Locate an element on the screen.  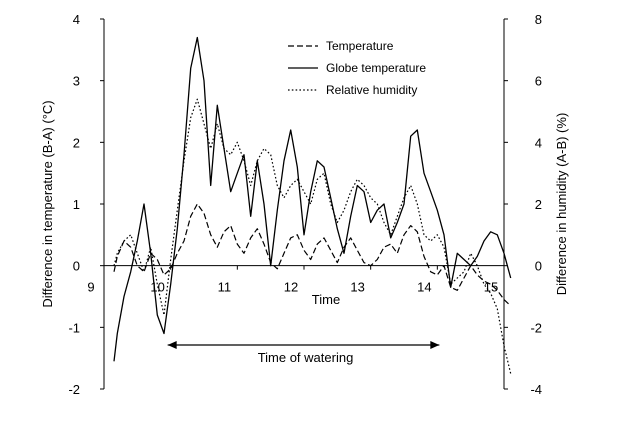
y-right-tick-label: 8 is located at coordinates (538, 19).